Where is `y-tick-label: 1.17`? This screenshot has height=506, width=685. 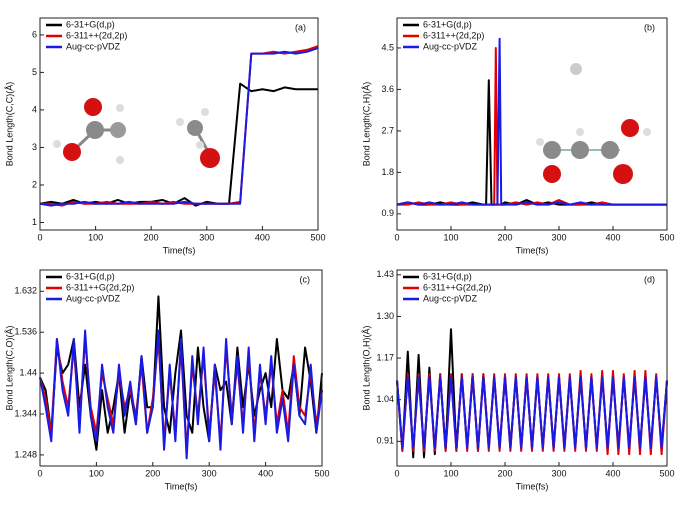
y-tick-label: 1.17 is located at coordinates (385, 357).